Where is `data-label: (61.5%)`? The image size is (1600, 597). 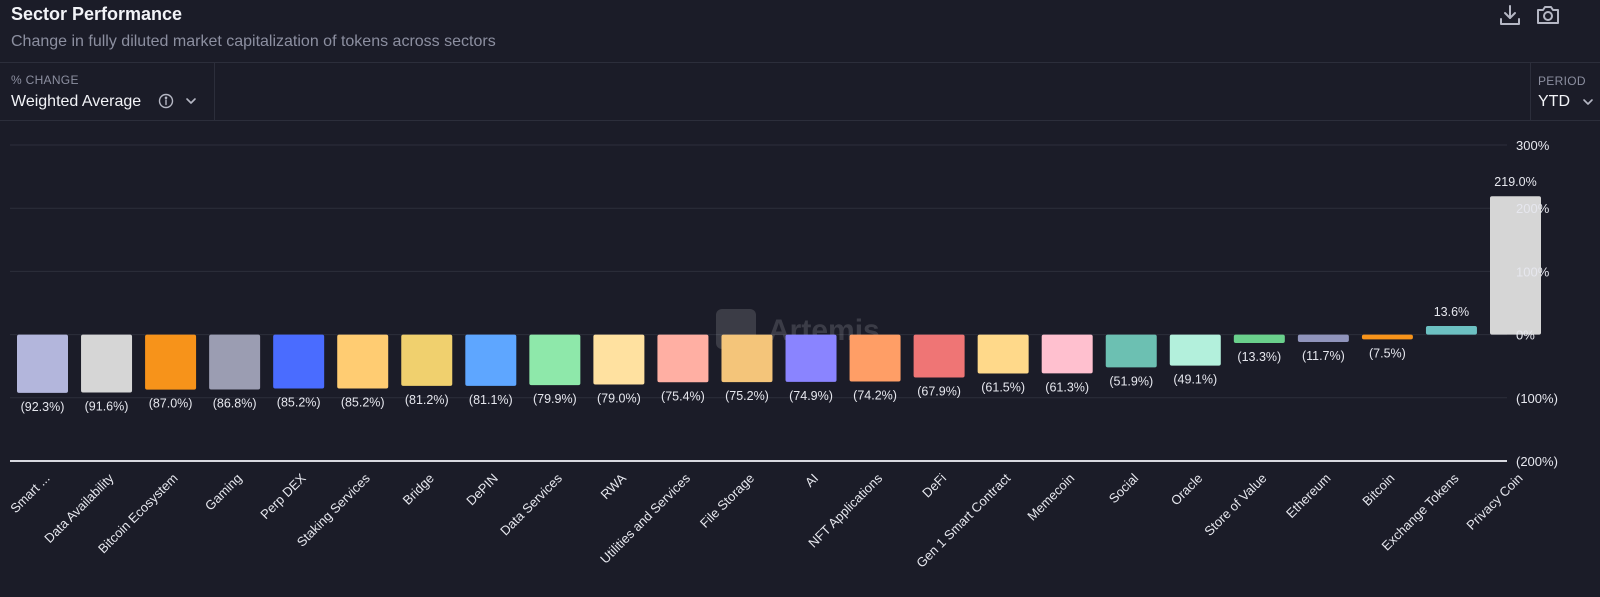
data-label: (61.5%) is located at coordinates (1003, 387).